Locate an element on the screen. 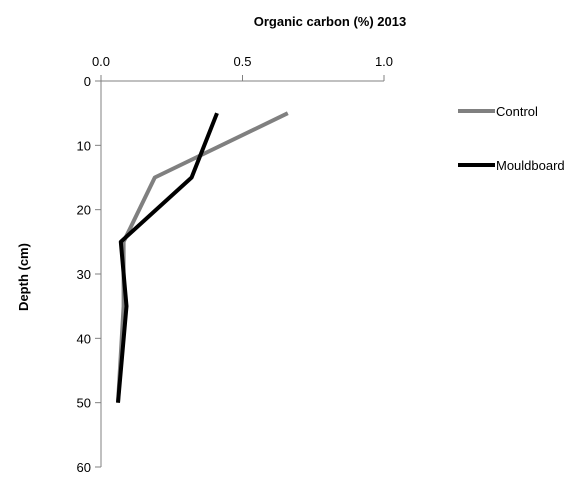 Image resolution: width=585 pixels, height=478 pixels. x-tick-label: 0.5 is located at coordinates (242, 61).